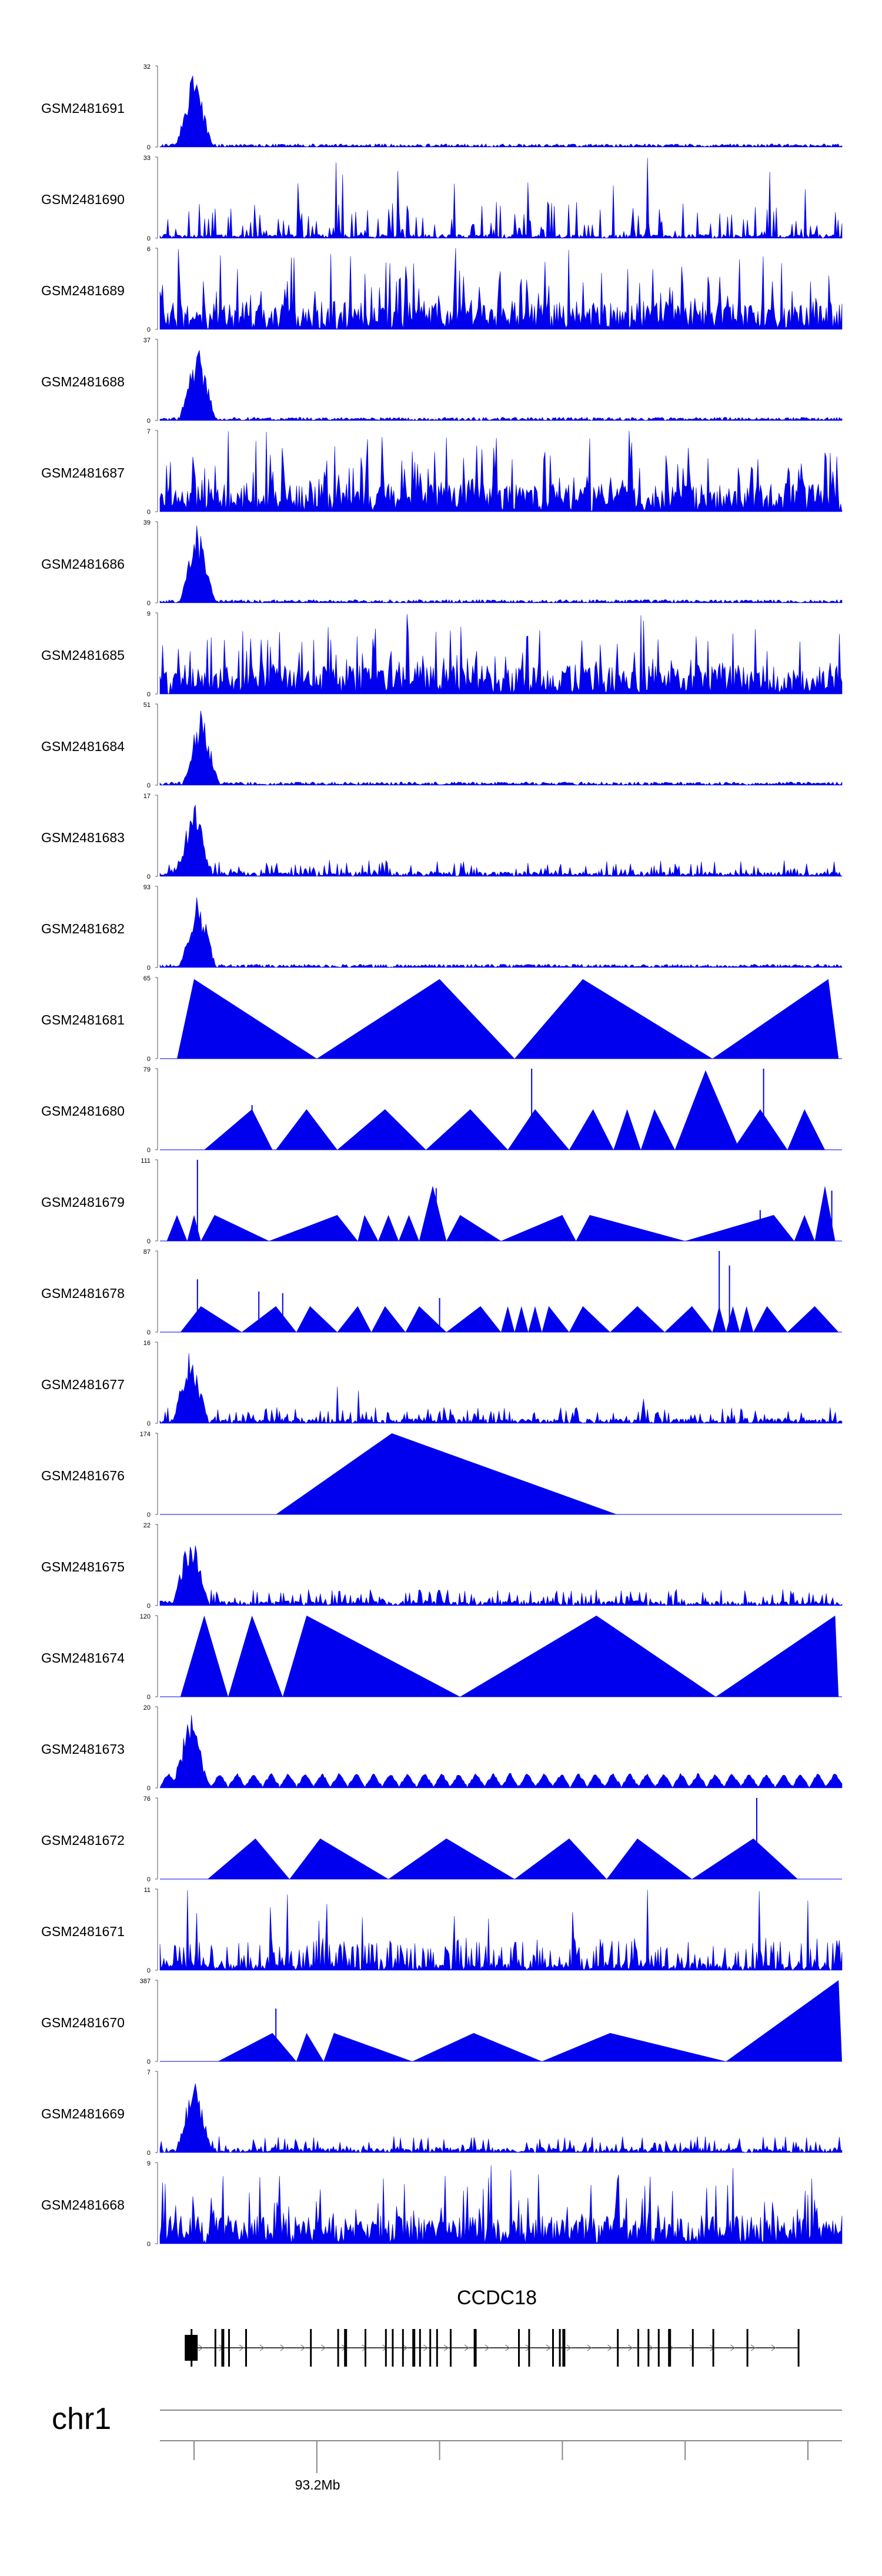 The width and height of the screenshot is (882, 2576). I want to click on track-GSM2481675: GSM2481675 22 0, so click(442, 1566).